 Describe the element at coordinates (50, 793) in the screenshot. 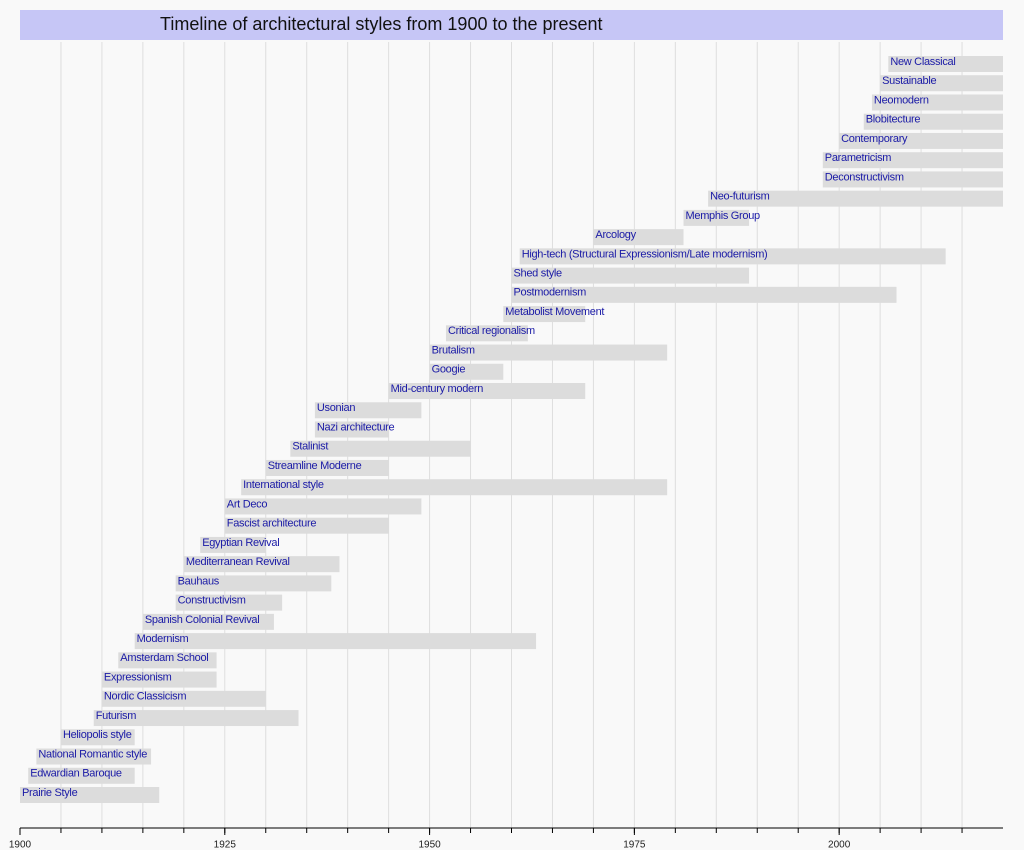

I see `bar-label: Prairie Style` at that location.